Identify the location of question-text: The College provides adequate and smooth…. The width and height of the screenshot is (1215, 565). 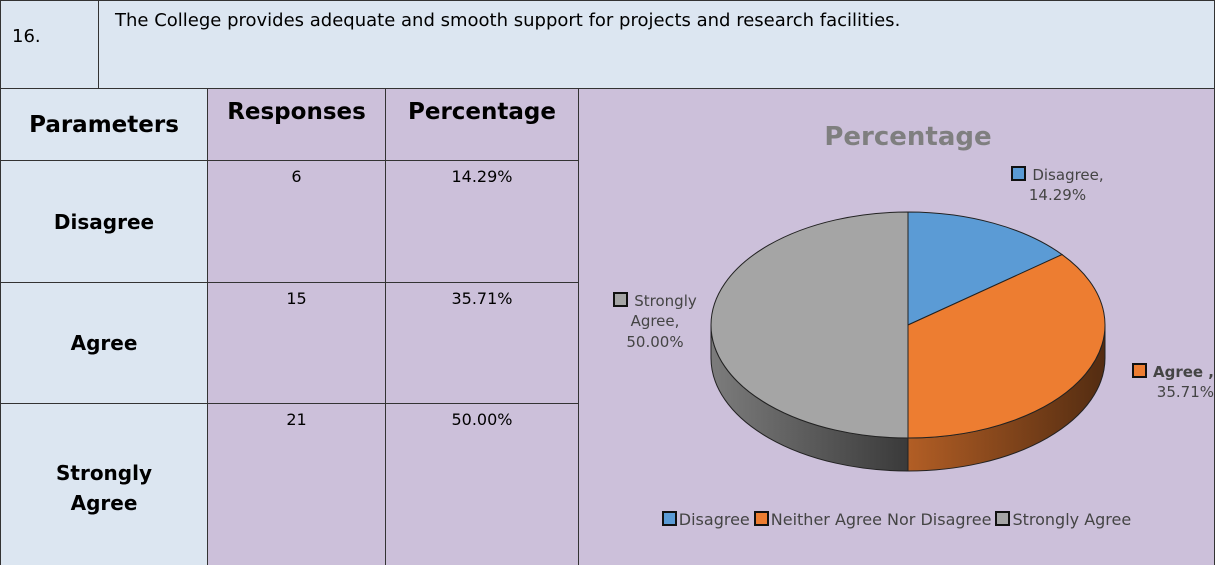
(508, 20).